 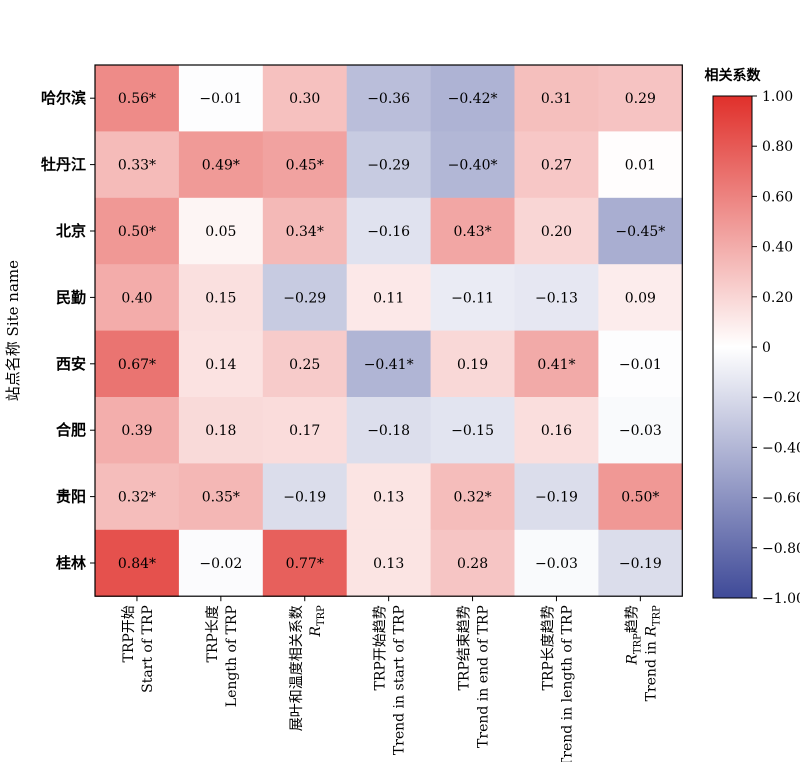 I want to click on cell-value-label: 0.11, so click(x=388, y=298).